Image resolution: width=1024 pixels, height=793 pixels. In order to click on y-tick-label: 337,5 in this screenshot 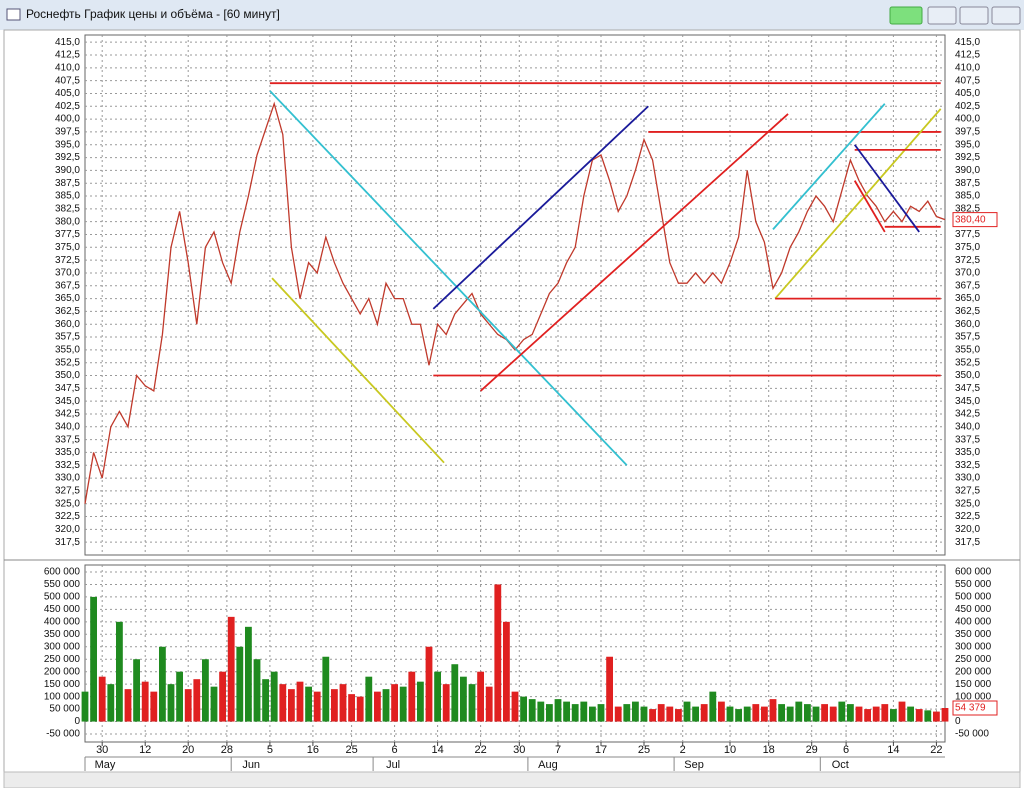, I will do `click(67, 439)`.